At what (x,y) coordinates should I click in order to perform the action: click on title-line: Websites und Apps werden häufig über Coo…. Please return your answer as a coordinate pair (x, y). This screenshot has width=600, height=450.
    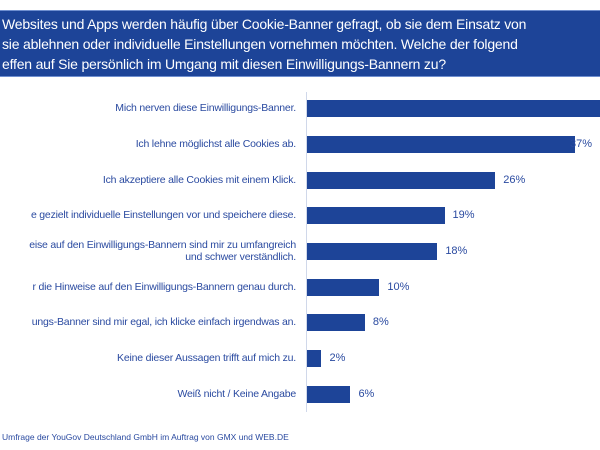
    Looking at the image, I should click on (264, 24).